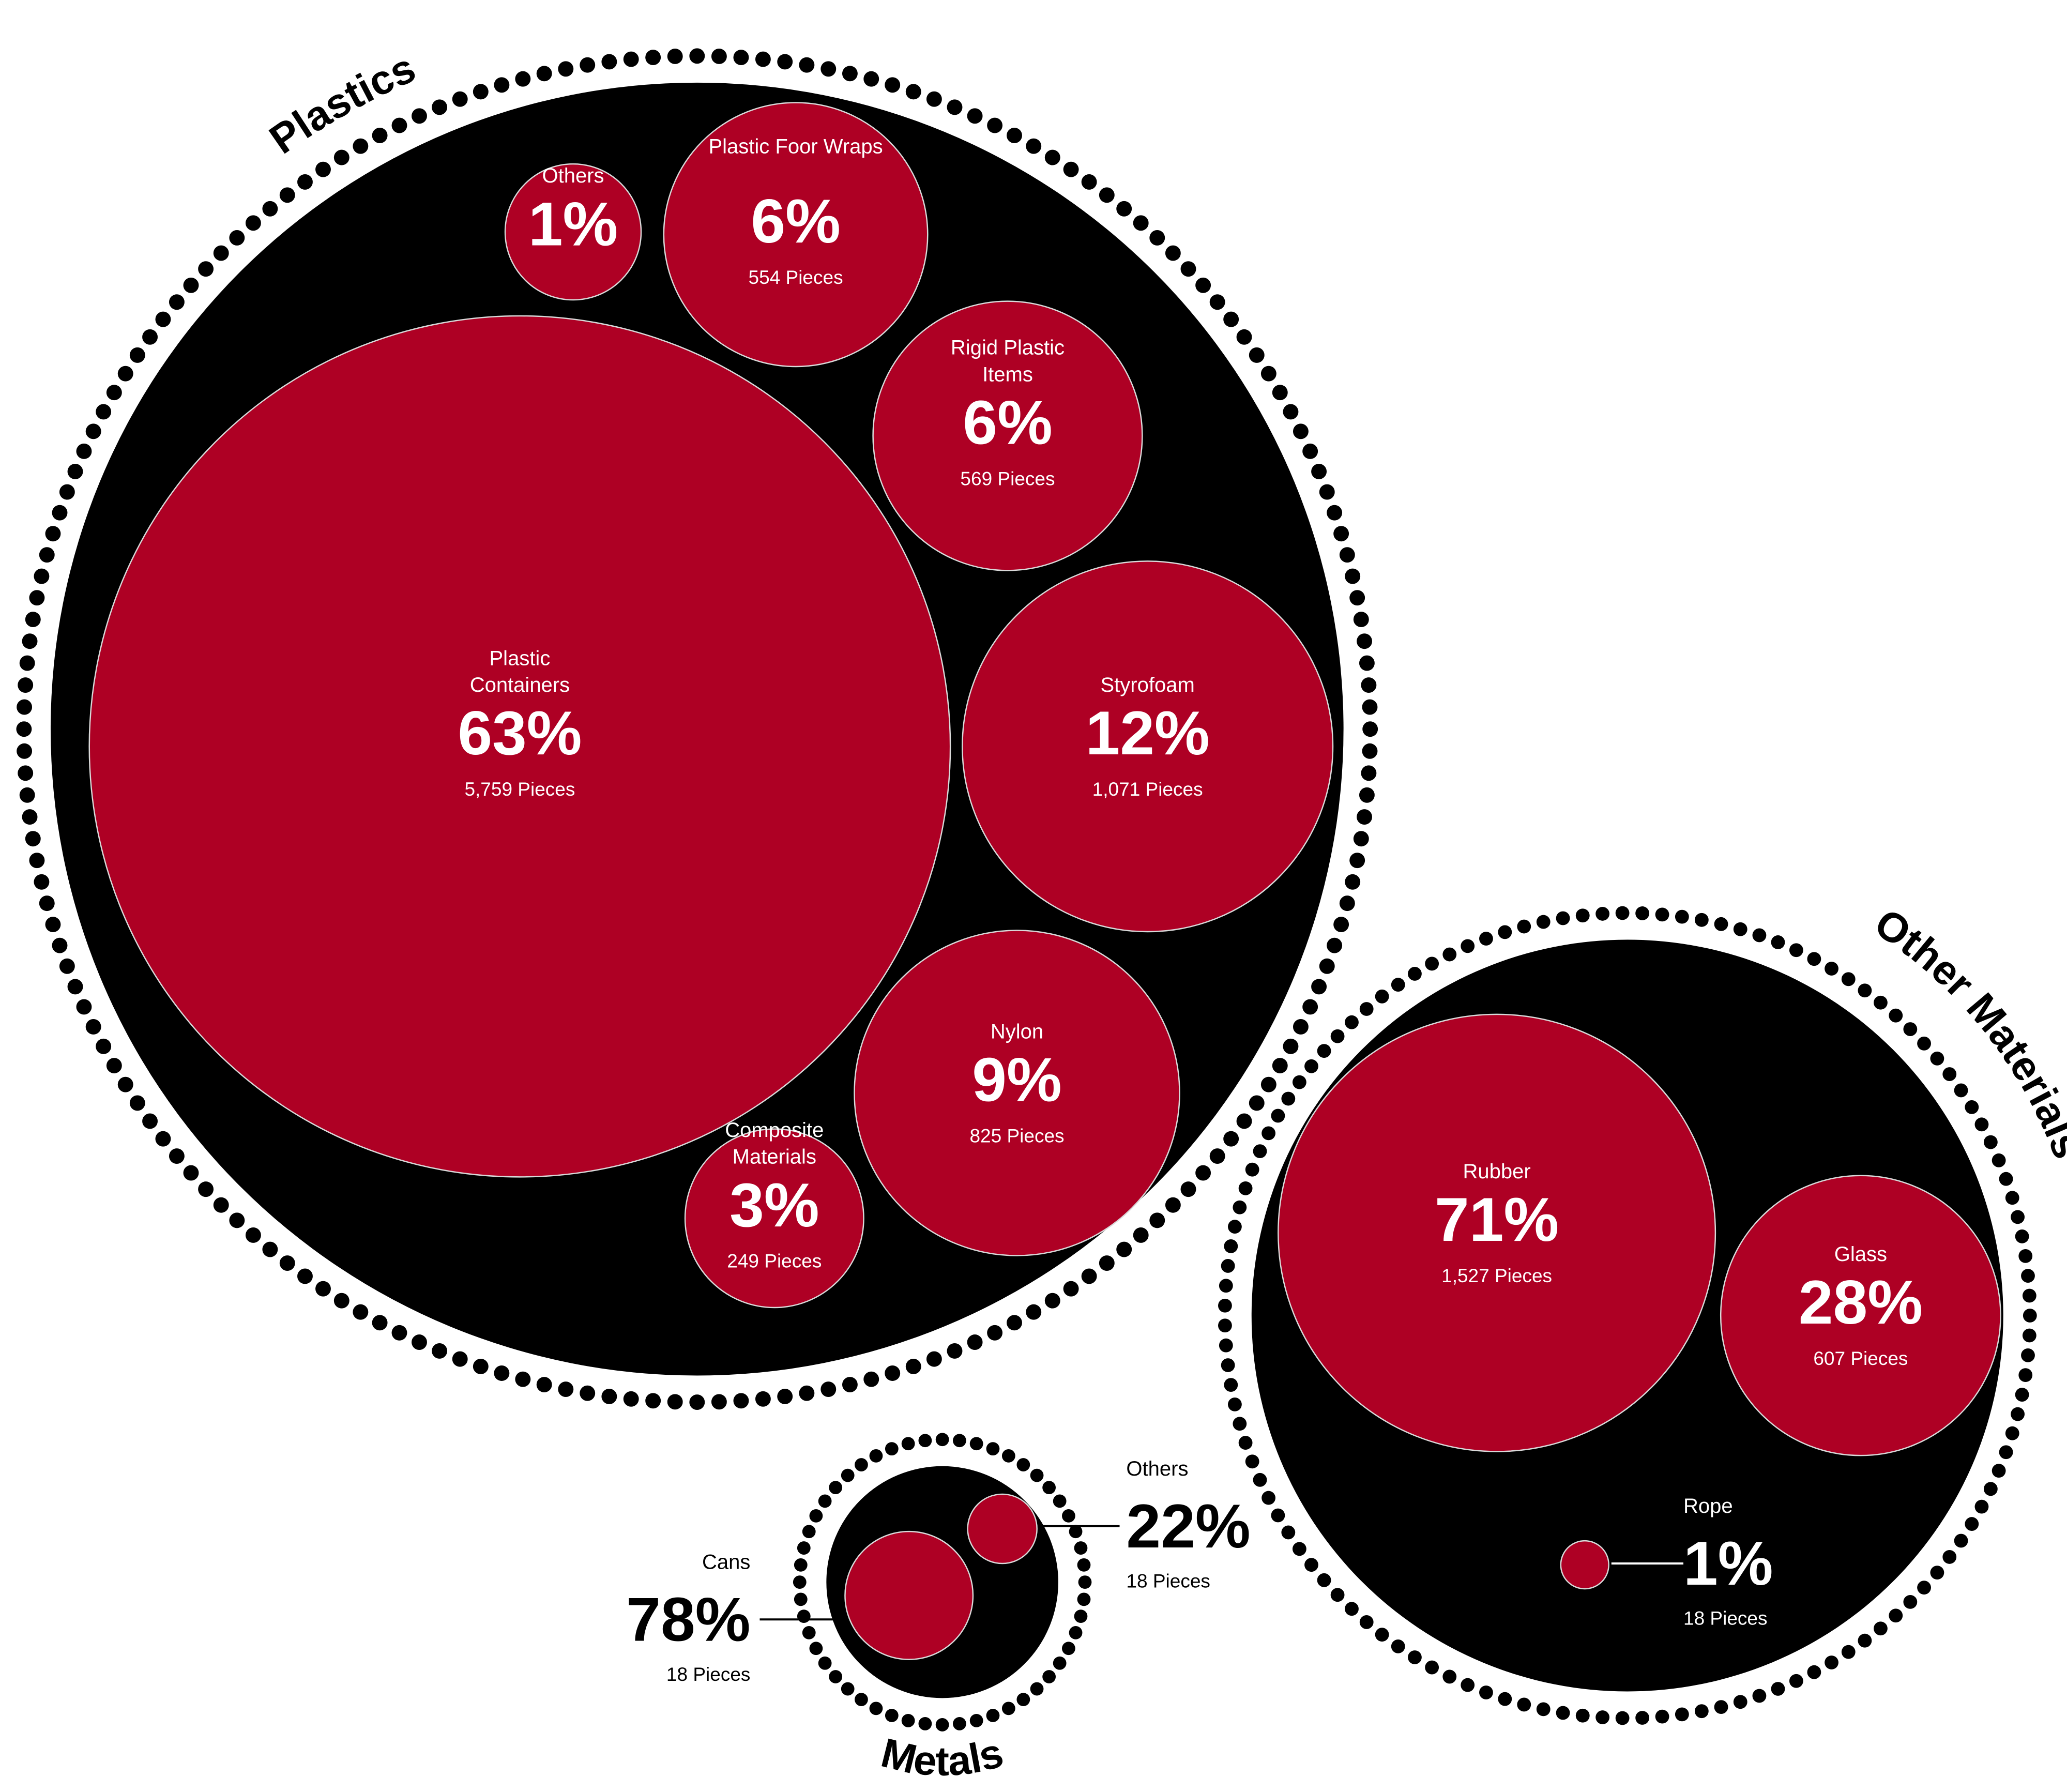 The width and height of the screenshot is (2067, 1792). Describe the element at coordinates (1728, 1563) in the screenshot. I see `bubble-percent: 1%` at that location.